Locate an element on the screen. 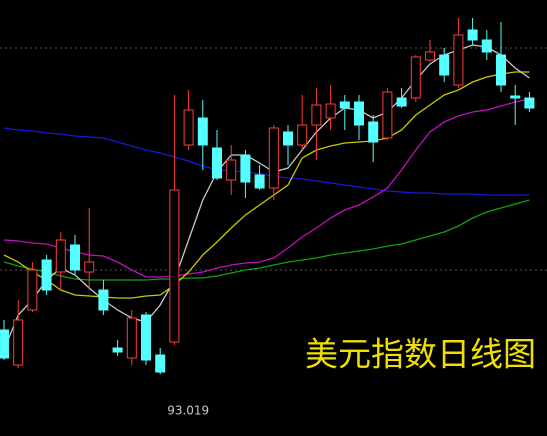 Image resolution: width=547 pixels, height=436 pixels. low-label: 93.019 is located at coordinates (188, 411).